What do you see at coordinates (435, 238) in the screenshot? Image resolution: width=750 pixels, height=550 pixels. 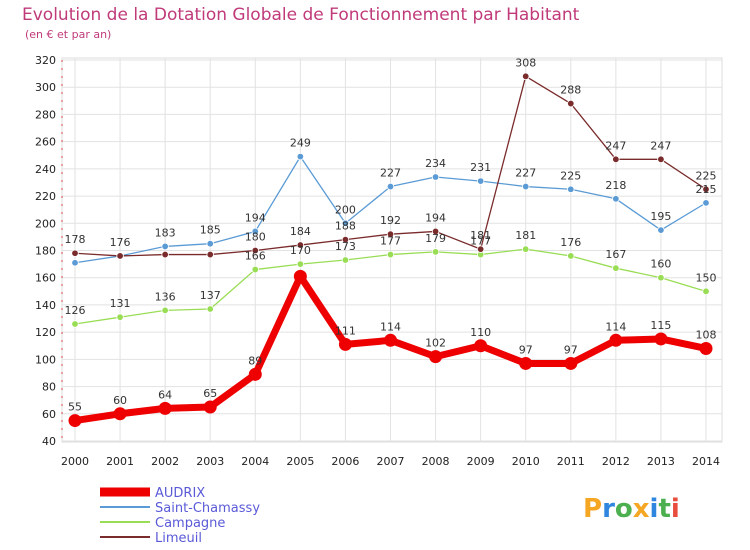 I see `data-label: 179` at bounding box center [435, 238].